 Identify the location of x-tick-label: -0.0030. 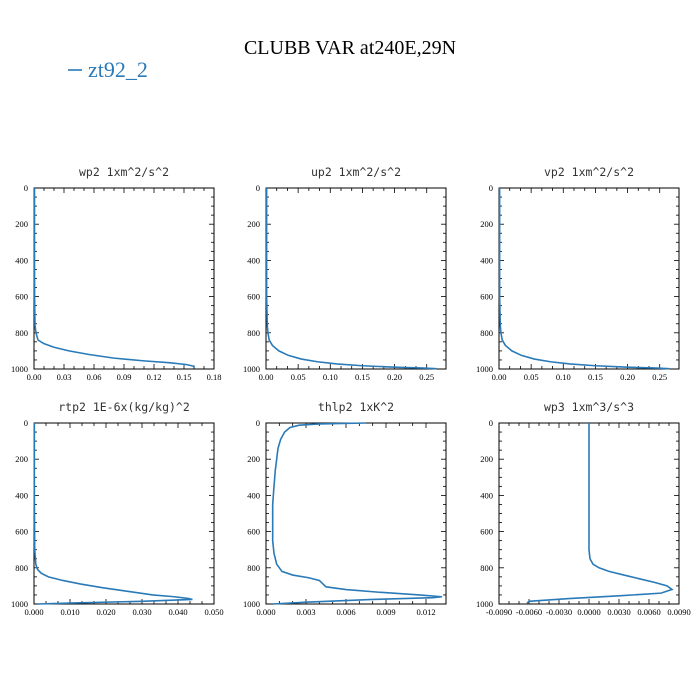
(559, 612).